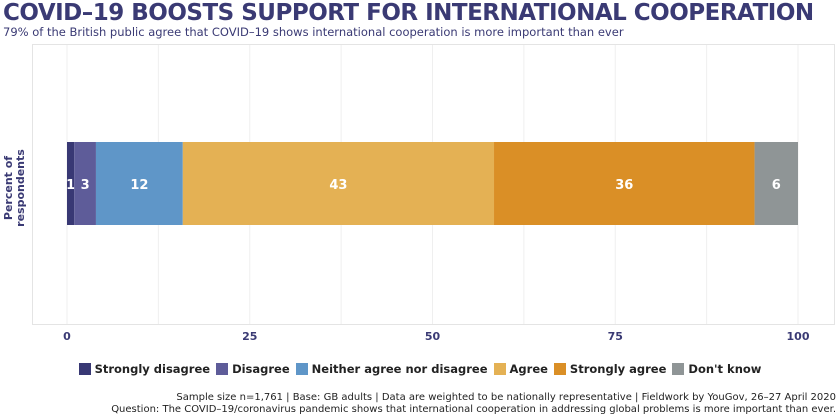  I want to click on x-tick-label: 25, so click(249, 336).